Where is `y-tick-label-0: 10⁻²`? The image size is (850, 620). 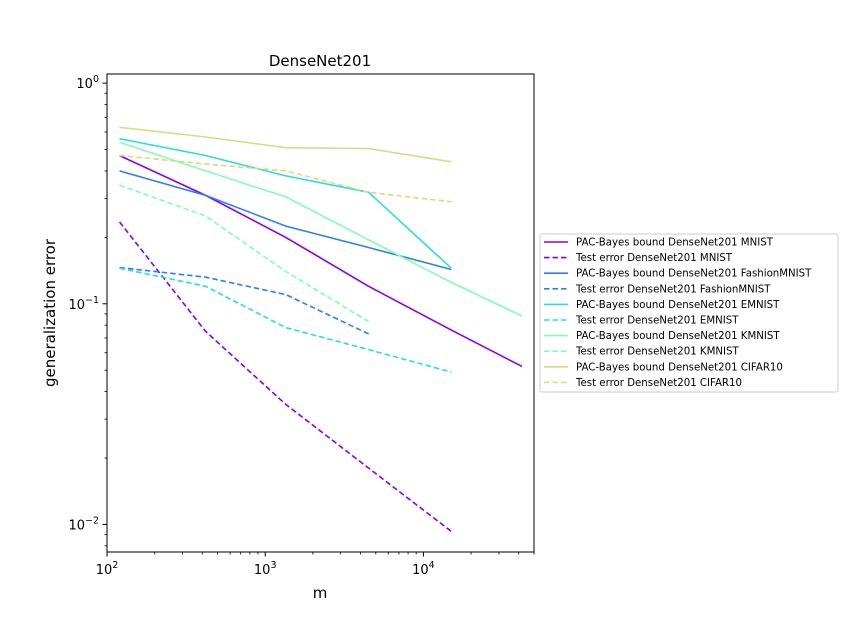 y-tick-label-0: 10⁻² is located at coordinates (83, 524).